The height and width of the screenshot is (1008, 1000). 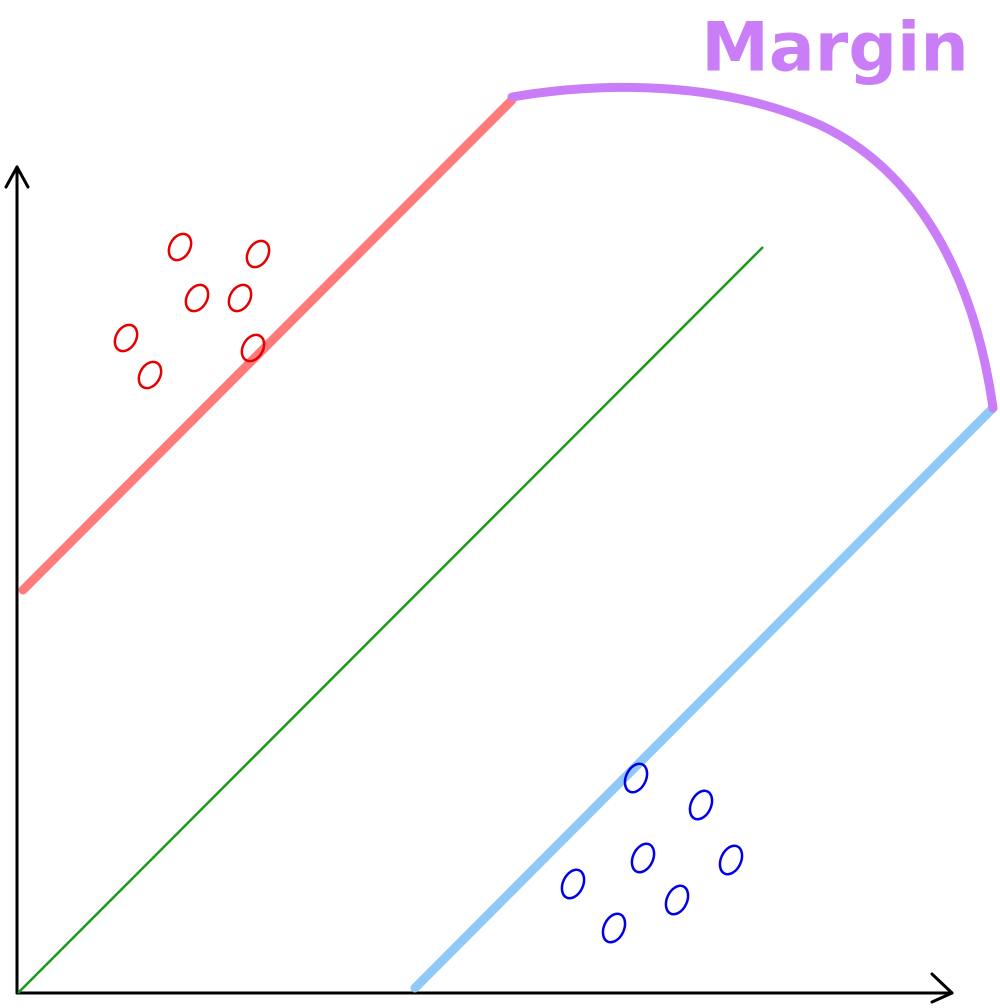 What do you see at coordinates (834, 48) in the screenshot?
I see `margin-label: Margin` at bounding box center [834, 48].